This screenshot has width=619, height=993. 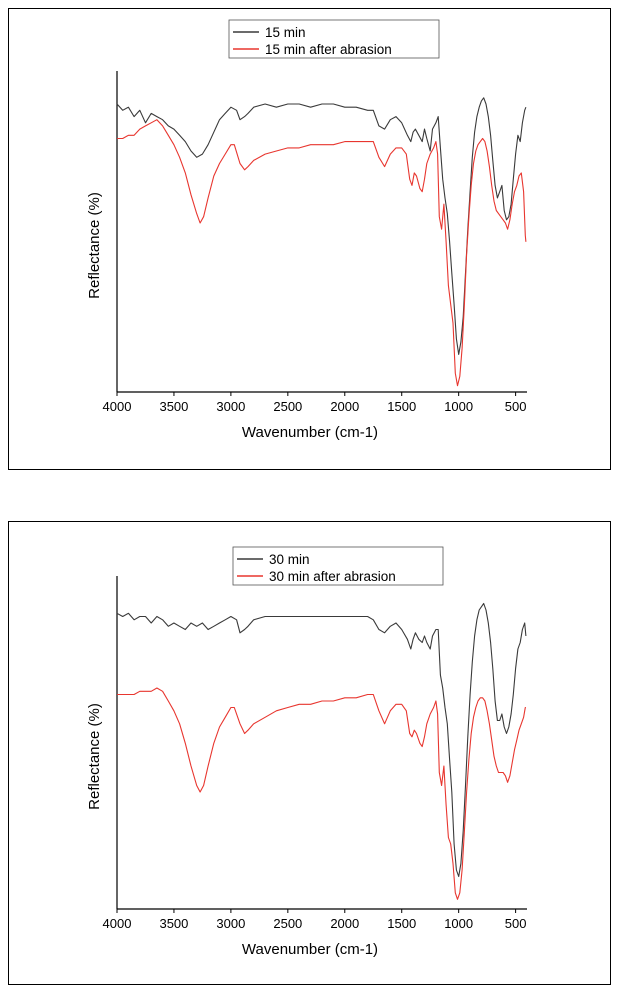 I want to click on legend-label: 30 min, so click(x=289, y=559).